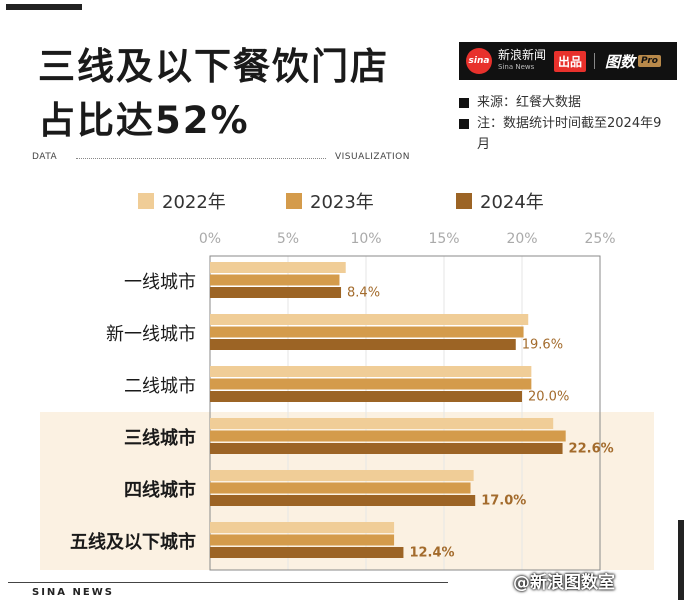  What do you see at coordinates (595, 61) in the screenshot?
I see `brand-separator` at bounding box center [595, 61].